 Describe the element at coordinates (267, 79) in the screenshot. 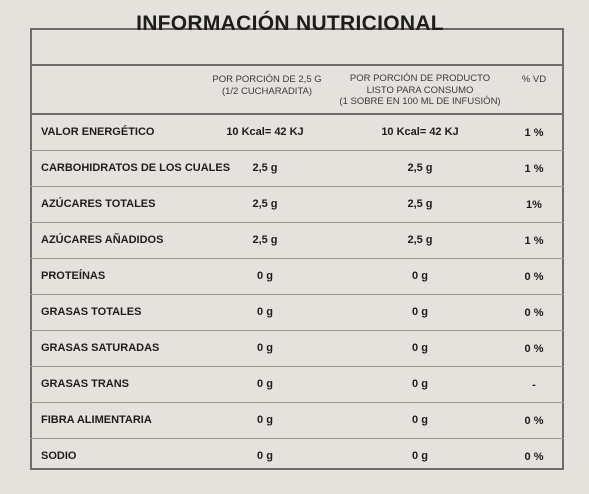

I see `column-header-per-serving-line1: POR PORCIÓN DE 2,5 G` at that location.